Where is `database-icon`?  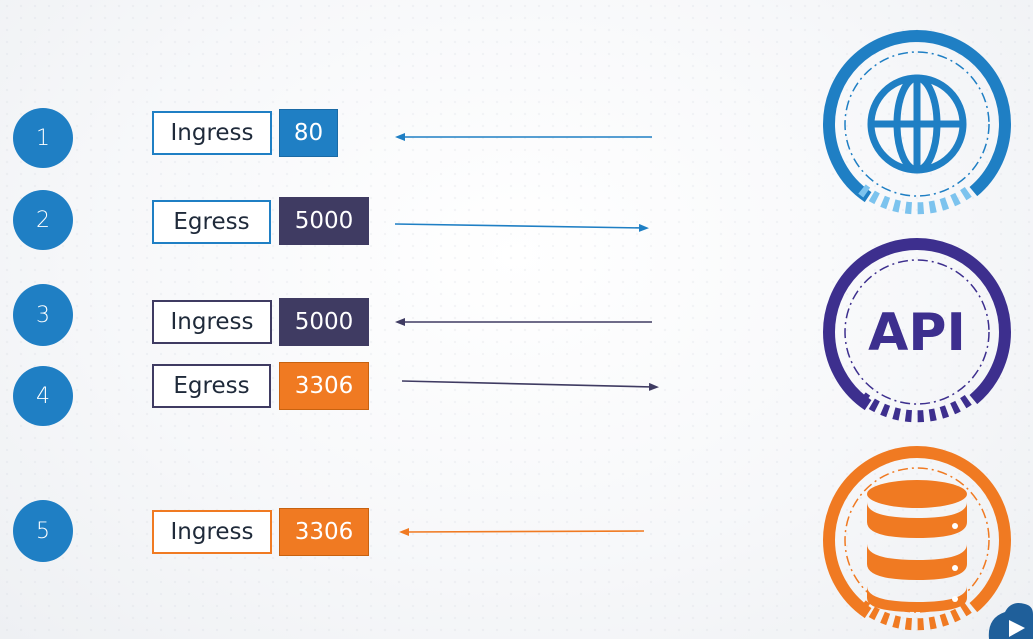 database-icon is located at coordinates (917, 540).